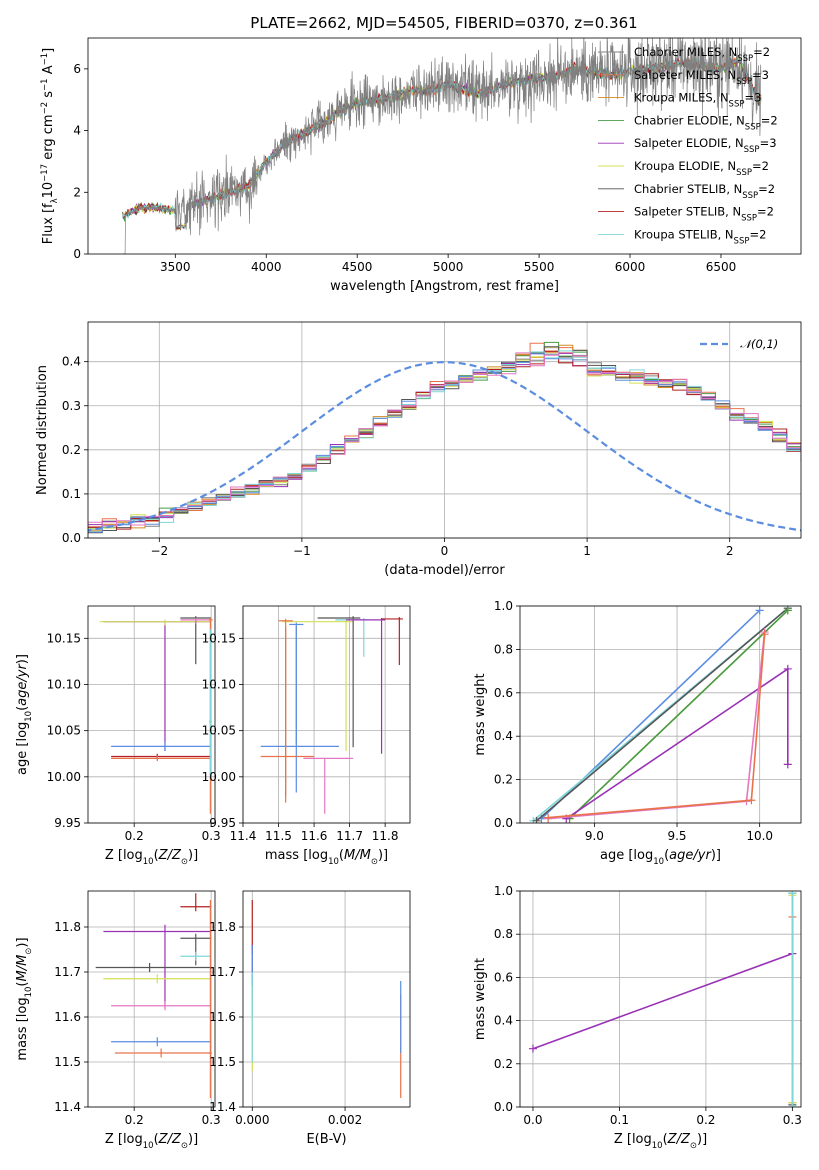  What do you see at coordinates (326, 857) in the screenshot?
I see `age_vs_mass-x-axis-label: mass [log10(M/M⊙)]` at bounding box center [326, 857].